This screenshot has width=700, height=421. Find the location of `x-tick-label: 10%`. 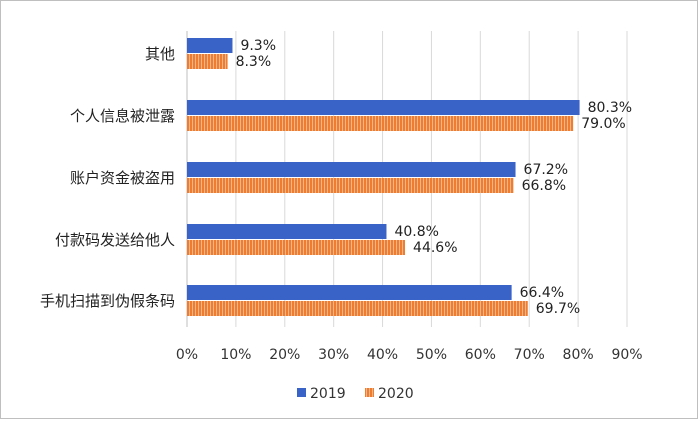

x-tick-label: 10% is located at coordinates (235, 355).